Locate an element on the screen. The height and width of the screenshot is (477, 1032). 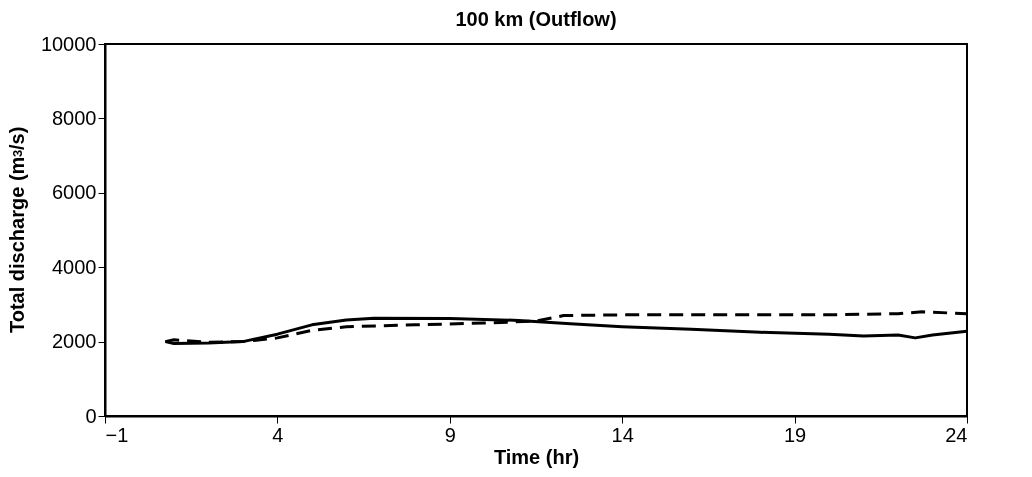
x-axis-title: Time (hr) is located at coordinates (536, 456).